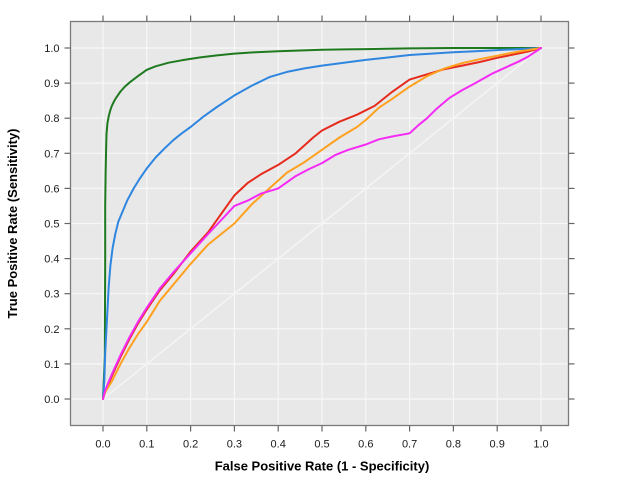  What do you see at coordinates (51, 365) in the screenshot?
I see `y-axis-tick-label: 0.1` at bounding box center [51, 365].